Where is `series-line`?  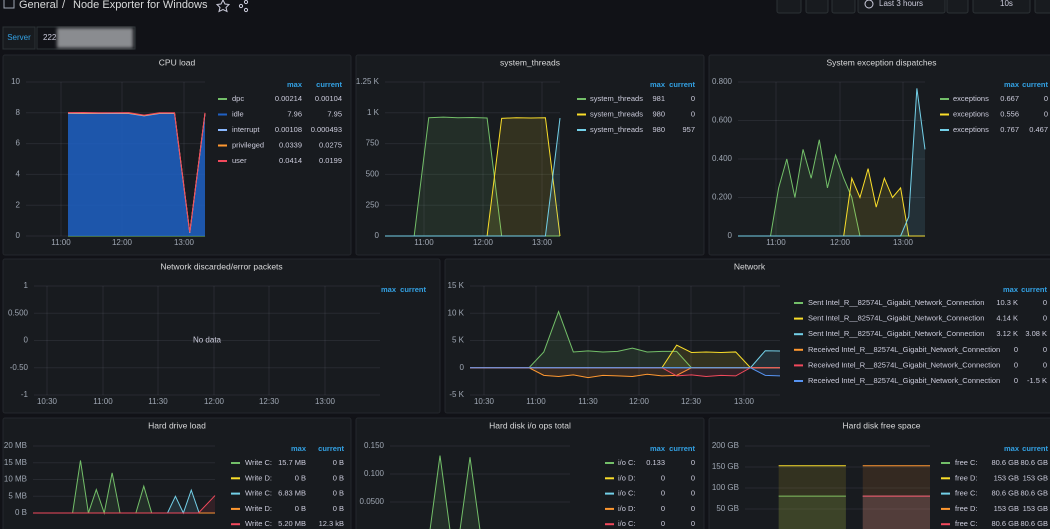 series-line is located at coordinates (124, 504).